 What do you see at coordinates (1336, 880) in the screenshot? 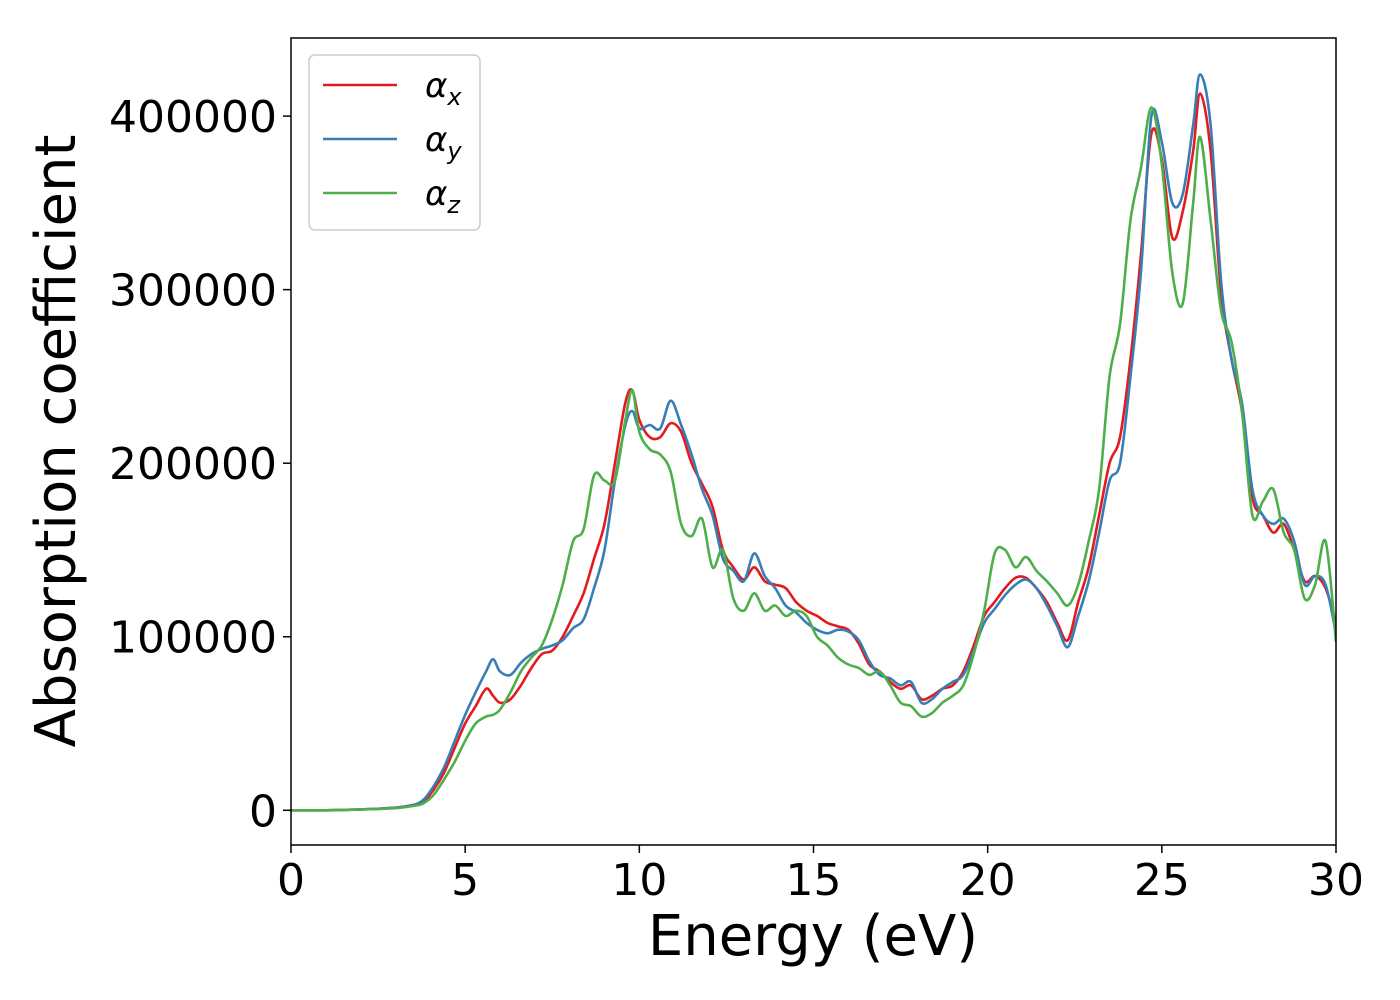
I see `x-tick-label: 30` at bounding box center [1336, 880].